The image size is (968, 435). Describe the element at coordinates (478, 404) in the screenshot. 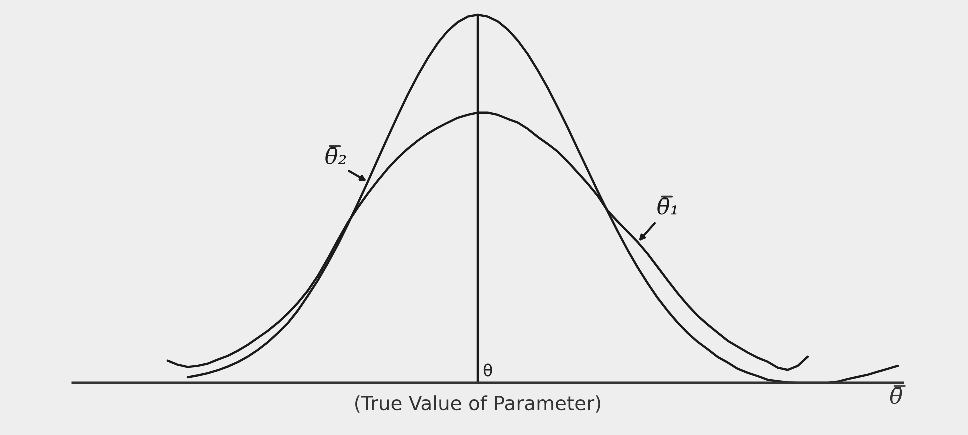

I see `text: (True Value of Parameter)` at that location.